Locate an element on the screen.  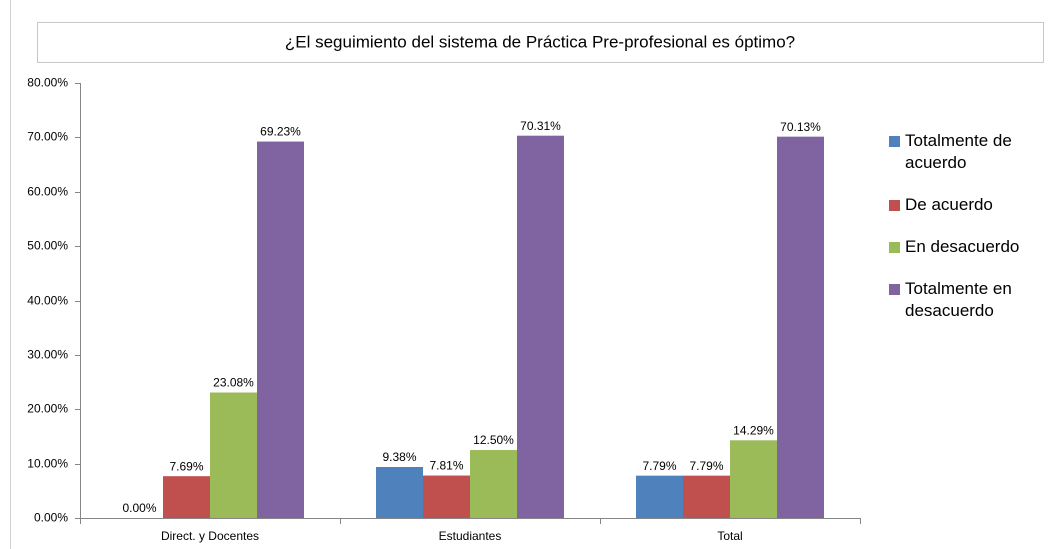
y-tick-label: 70.00% is located at coordinates (47, 137).